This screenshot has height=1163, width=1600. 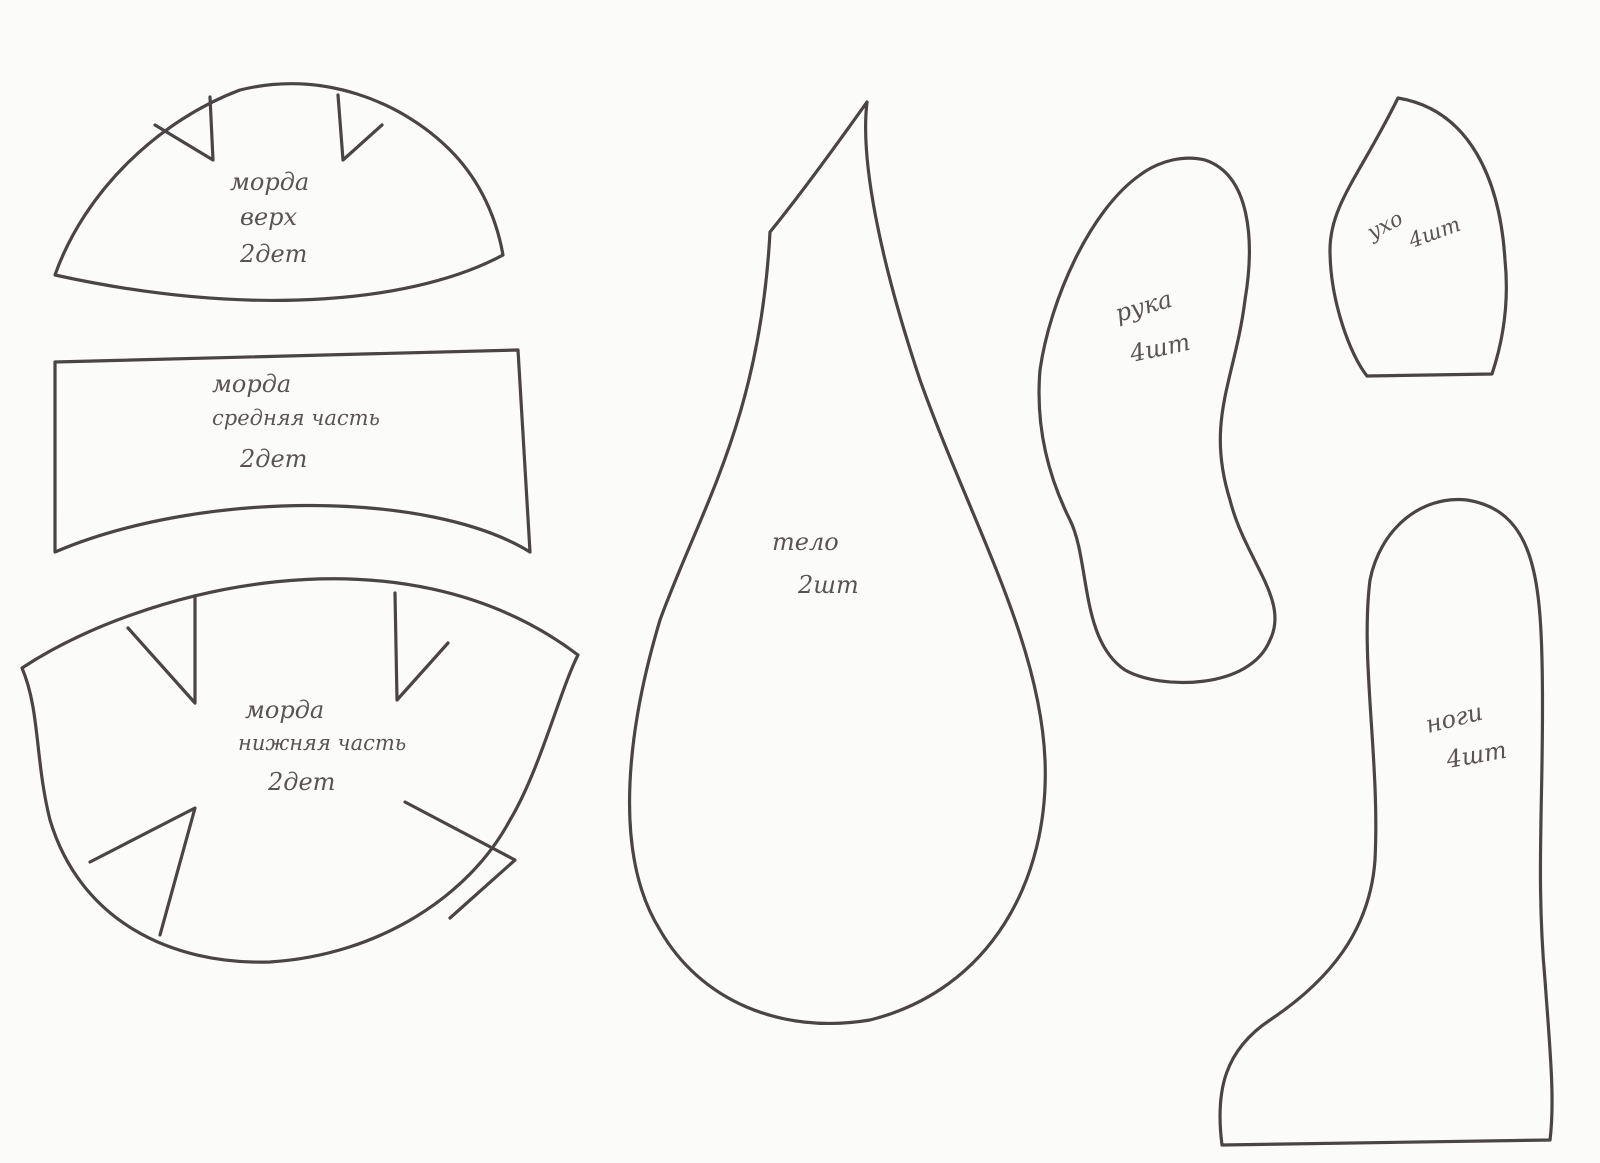 I want to click on muzzle-top-dart-left, so click(x=184, y=128).